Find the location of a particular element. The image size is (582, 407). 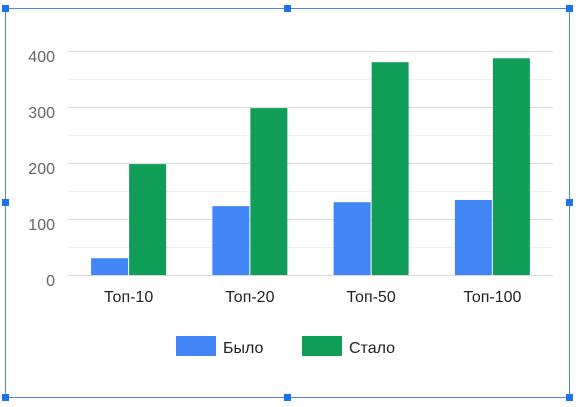

y-tick-label: 400 is located at coordinates (41, 57).